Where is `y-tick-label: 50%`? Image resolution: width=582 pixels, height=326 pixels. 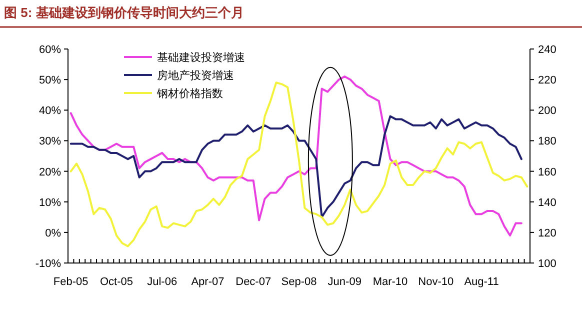 y-tick-label: 50% is located at coordinates (50, 80).